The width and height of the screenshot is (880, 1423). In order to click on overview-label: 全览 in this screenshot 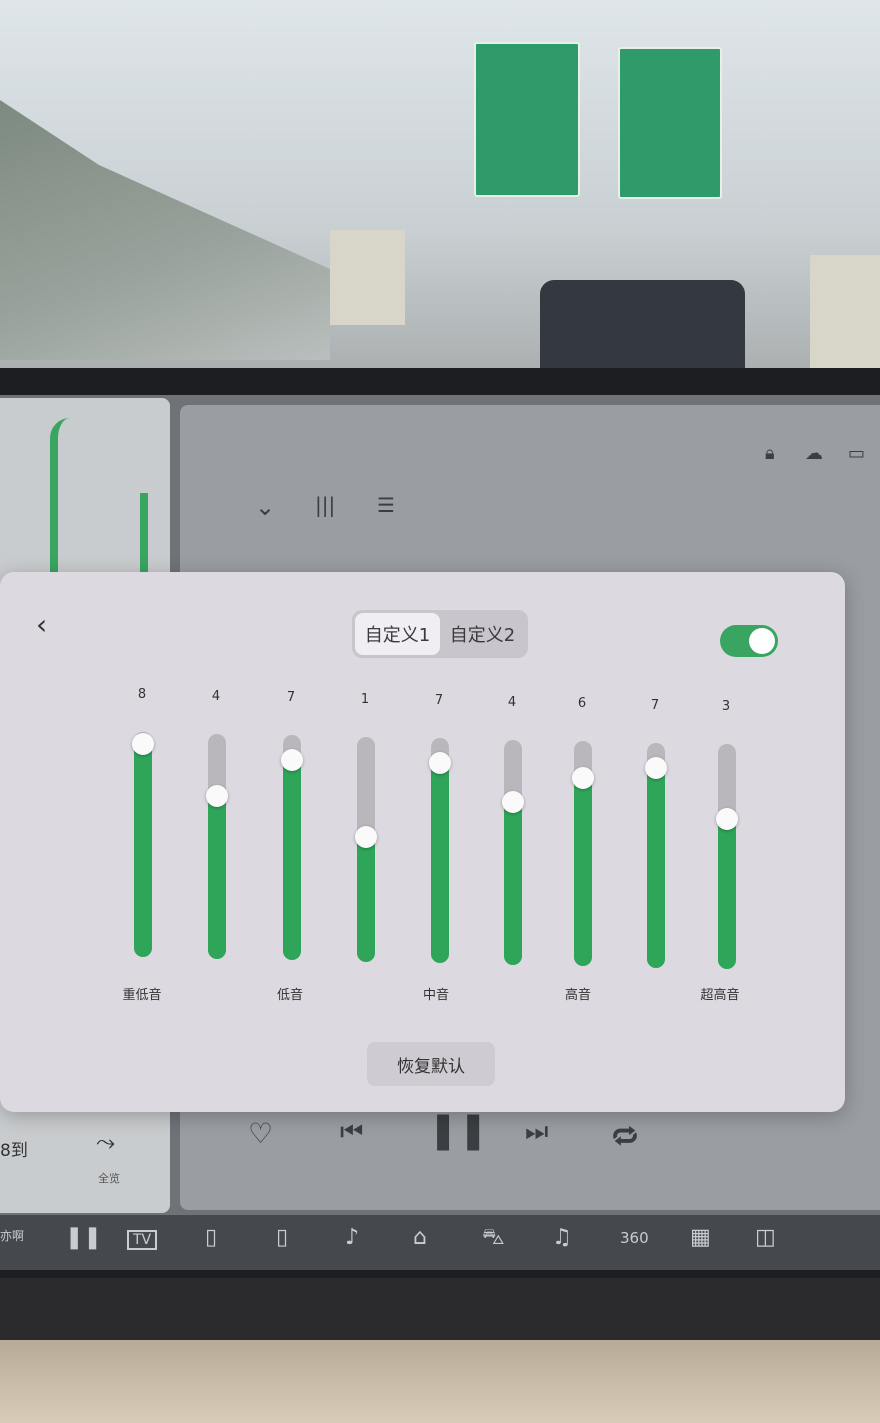, I will do `click(109, 1178)`.